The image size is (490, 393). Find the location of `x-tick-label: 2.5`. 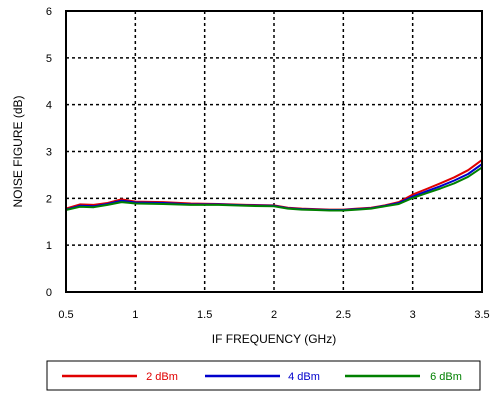

x-tick-label: 2.5 is located at coordinates (343, 315).